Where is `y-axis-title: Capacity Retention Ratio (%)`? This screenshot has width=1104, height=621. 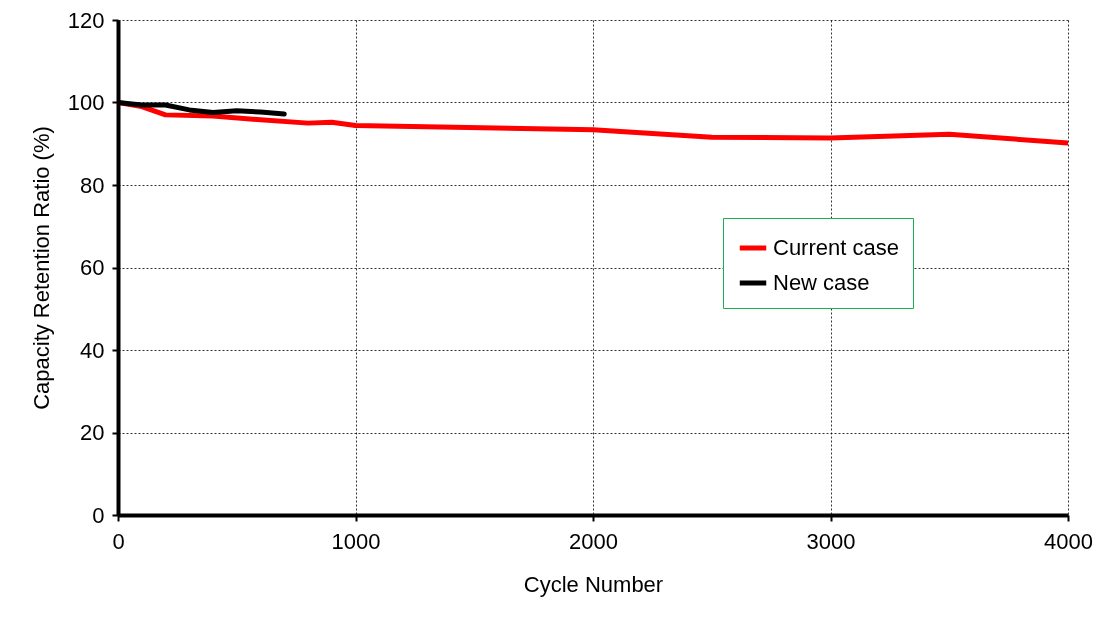 y-axis-title: Capacity Retention Ratio (%) is located at coordinates (41, 268).